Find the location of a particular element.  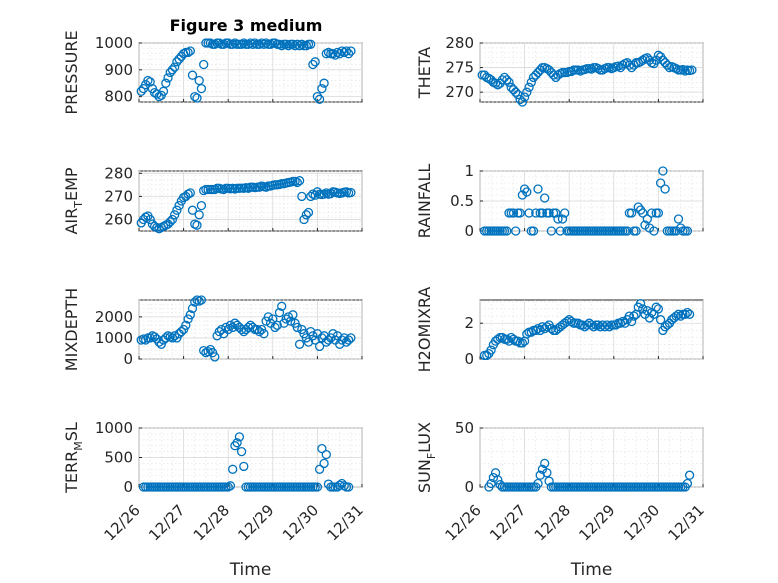

x-tick-label: 12/27 is located at coordinates (507, 522).